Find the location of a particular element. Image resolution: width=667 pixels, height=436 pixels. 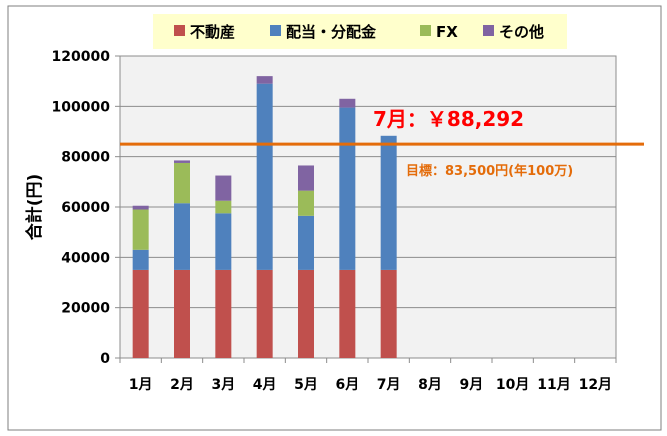

legend-label: その他 is located at coordinates (521, 32).